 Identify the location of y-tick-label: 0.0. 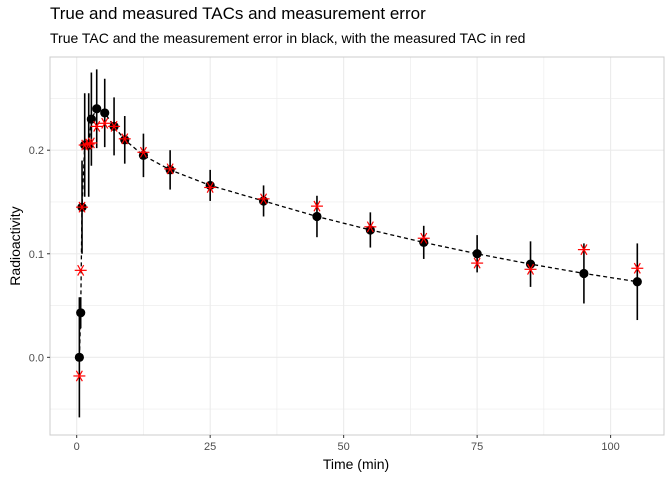
(36, 358).